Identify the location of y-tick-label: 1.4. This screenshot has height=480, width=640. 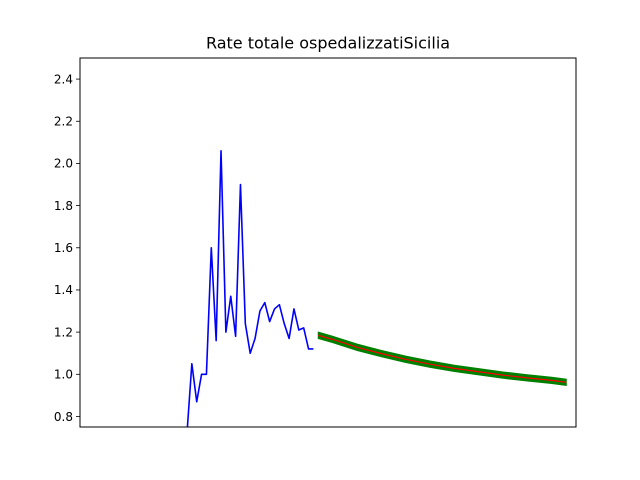
(63, 290).